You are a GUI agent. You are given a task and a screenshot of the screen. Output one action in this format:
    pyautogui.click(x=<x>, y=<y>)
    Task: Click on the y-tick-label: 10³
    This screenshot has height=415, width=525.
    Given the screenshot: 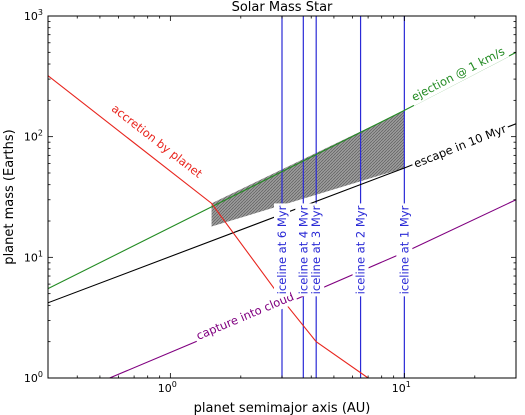 What is the action you would take?
    pyautogui.click(x=33, y=15)
    